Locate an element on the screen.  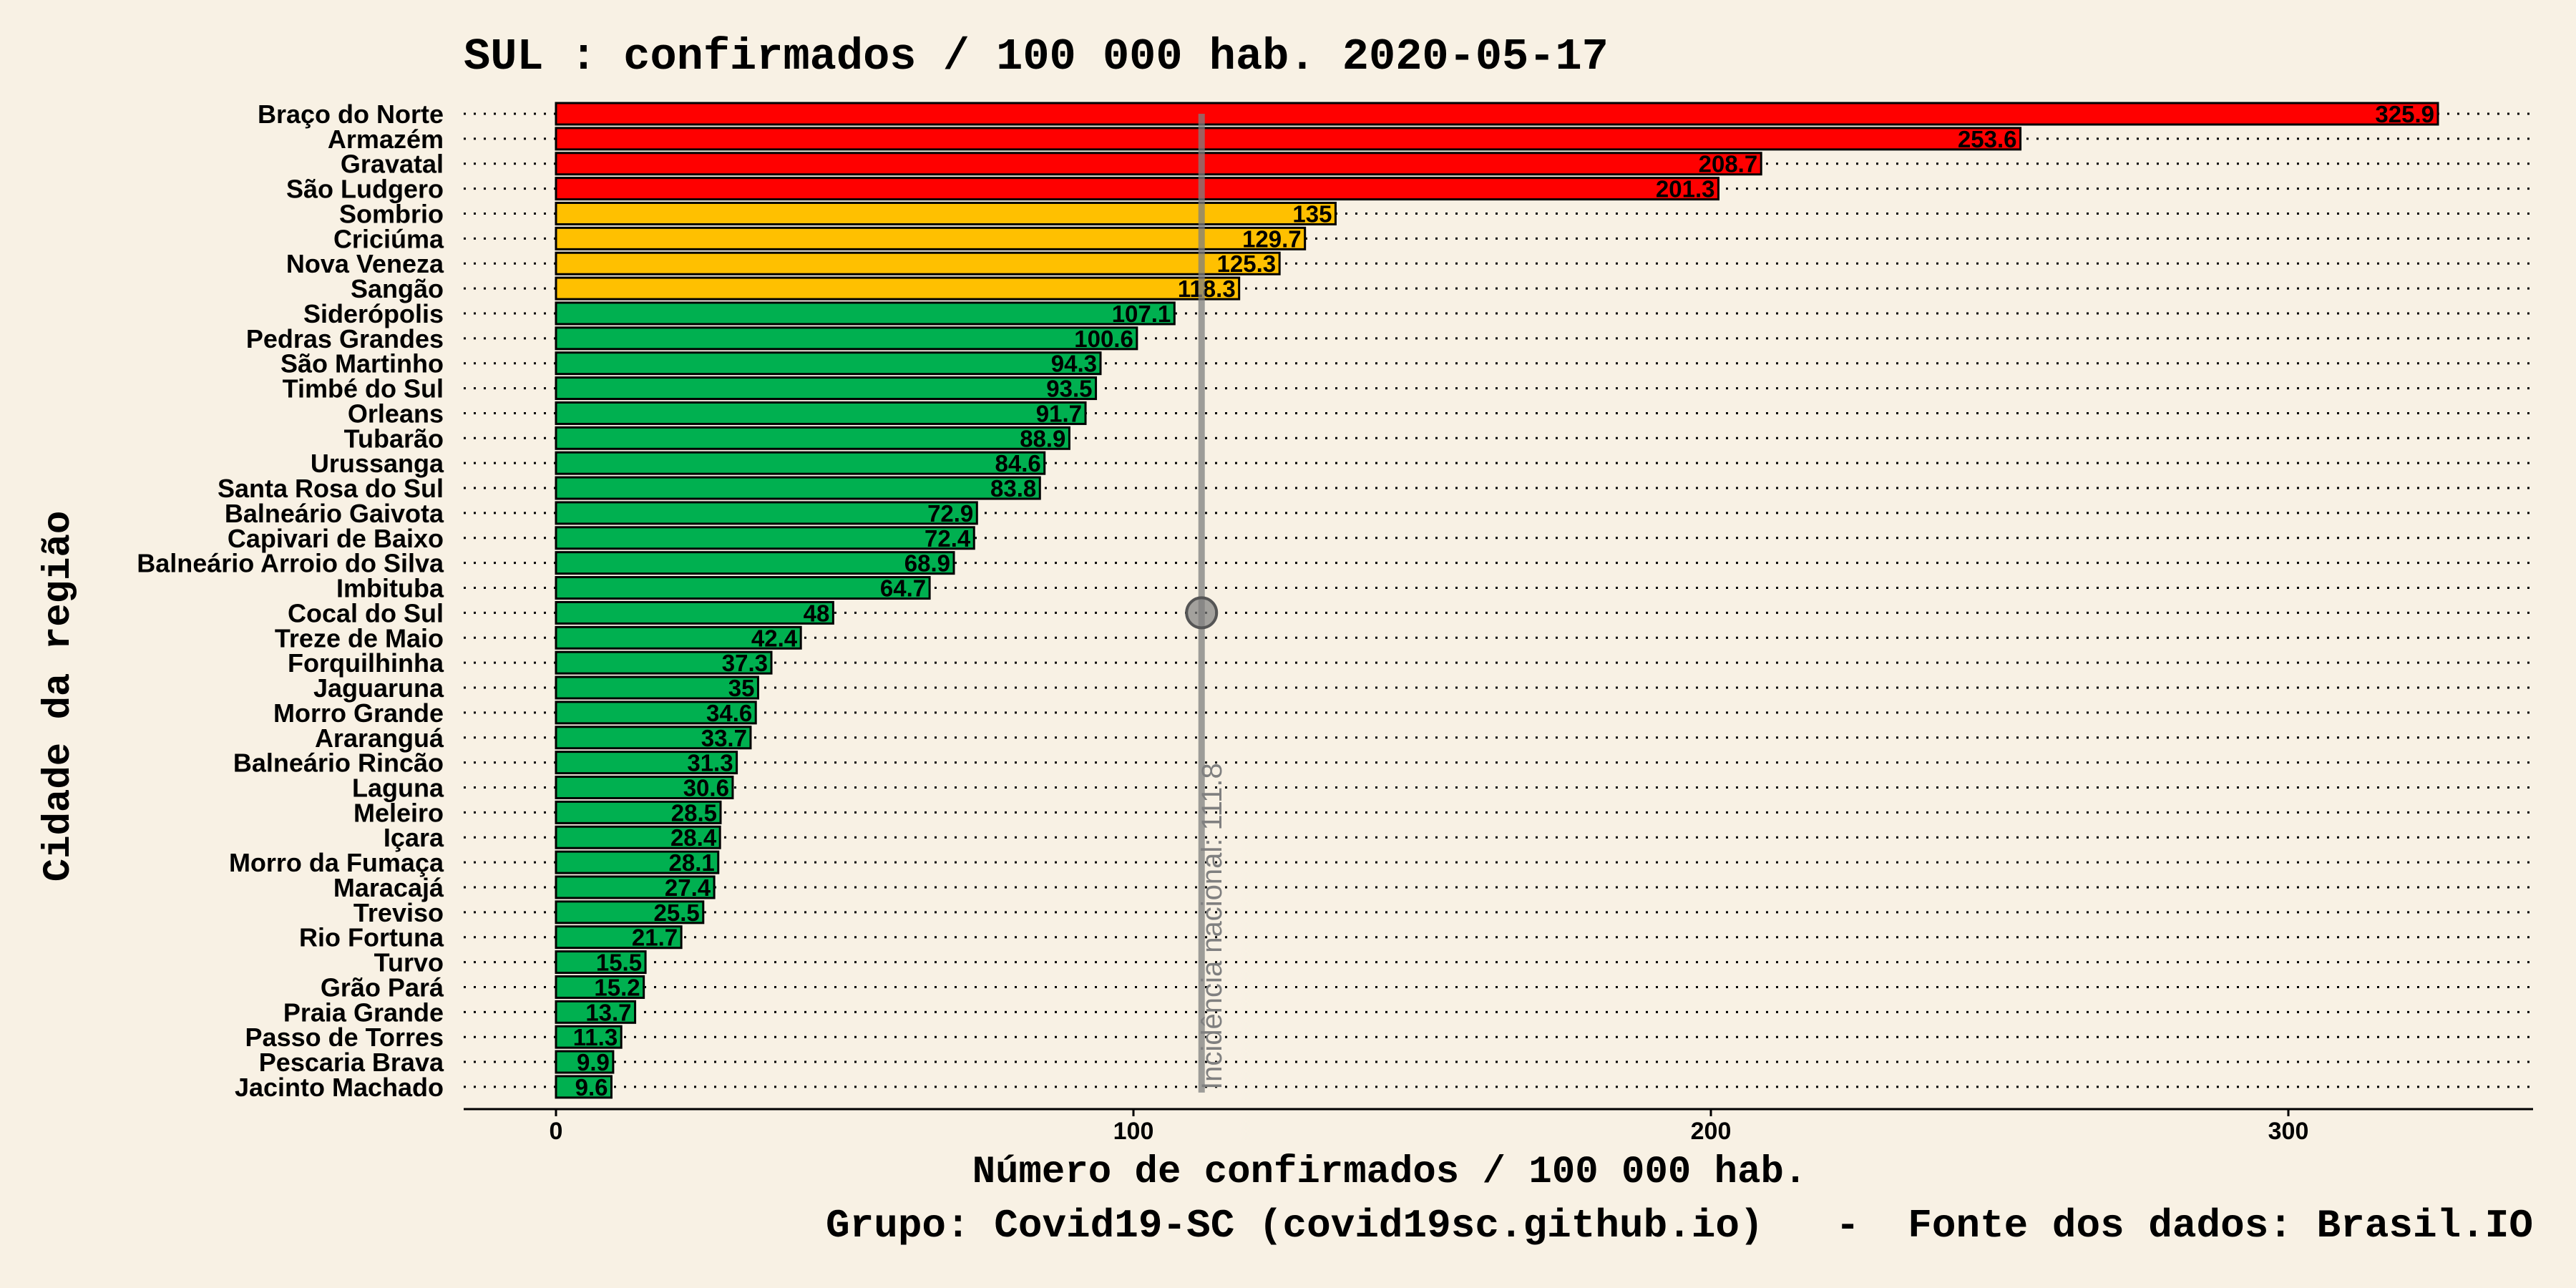
bar-grao-para is located at coordinates (600, 987).